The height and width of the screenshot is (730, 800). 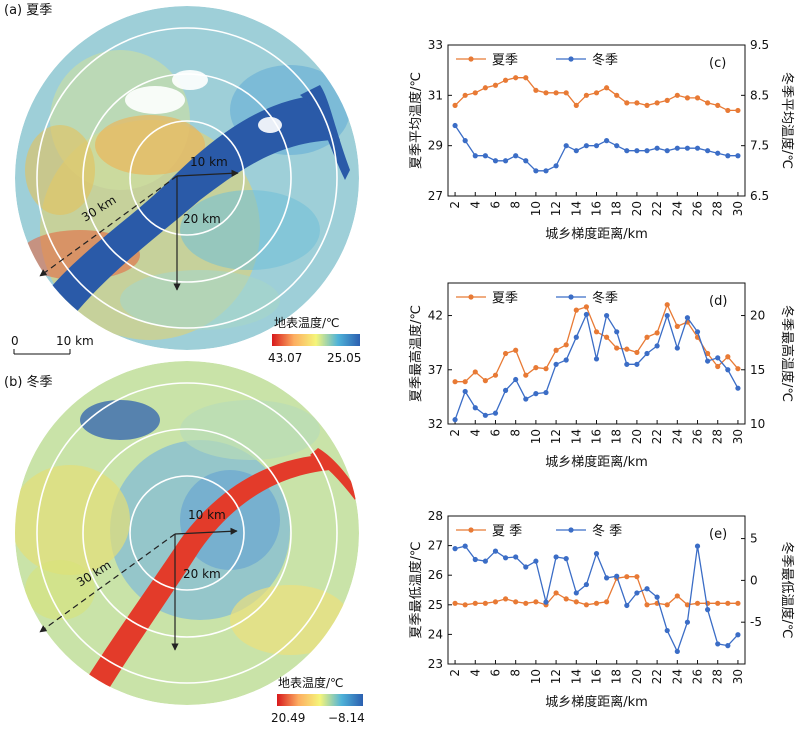 What do you see at coordinates (475, 205) in the screenshot?
I see `x-tick-label: 4` at bounding box center [475, 205].